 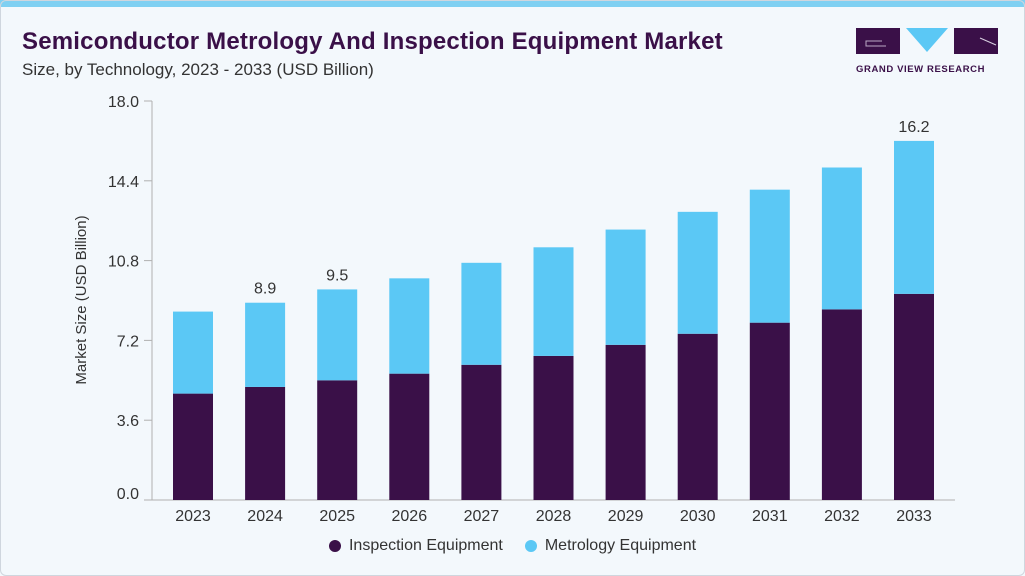 What do you see at coordinates (193, 446) in the screenshot?
I see `bar-inspection-2023` at bounding box center [193, 446].